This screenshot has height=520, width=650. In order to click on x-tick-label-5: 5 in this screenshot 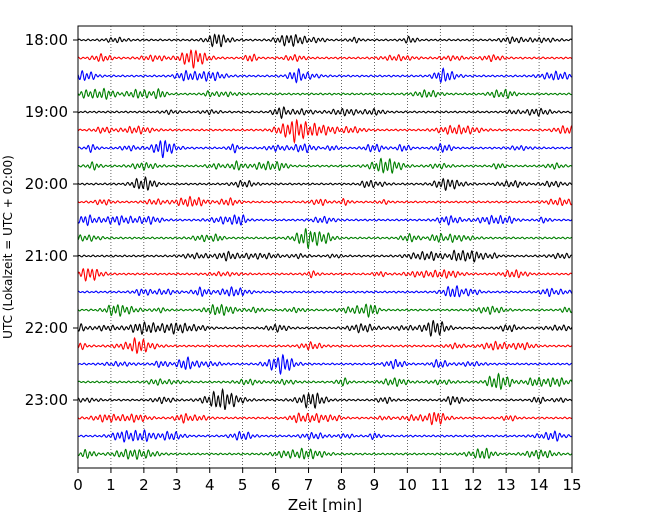, I will do `click(243, 485)`.